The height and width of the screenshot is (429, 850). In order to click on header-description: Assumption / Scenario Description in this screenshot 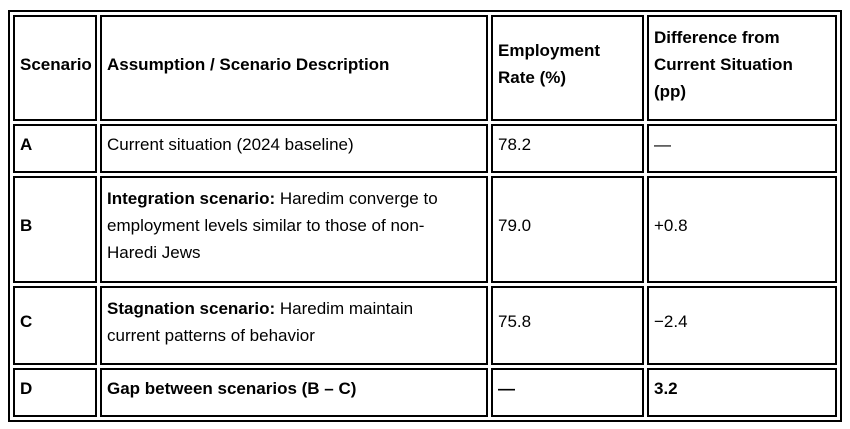, I will do `click(294, 68)`.